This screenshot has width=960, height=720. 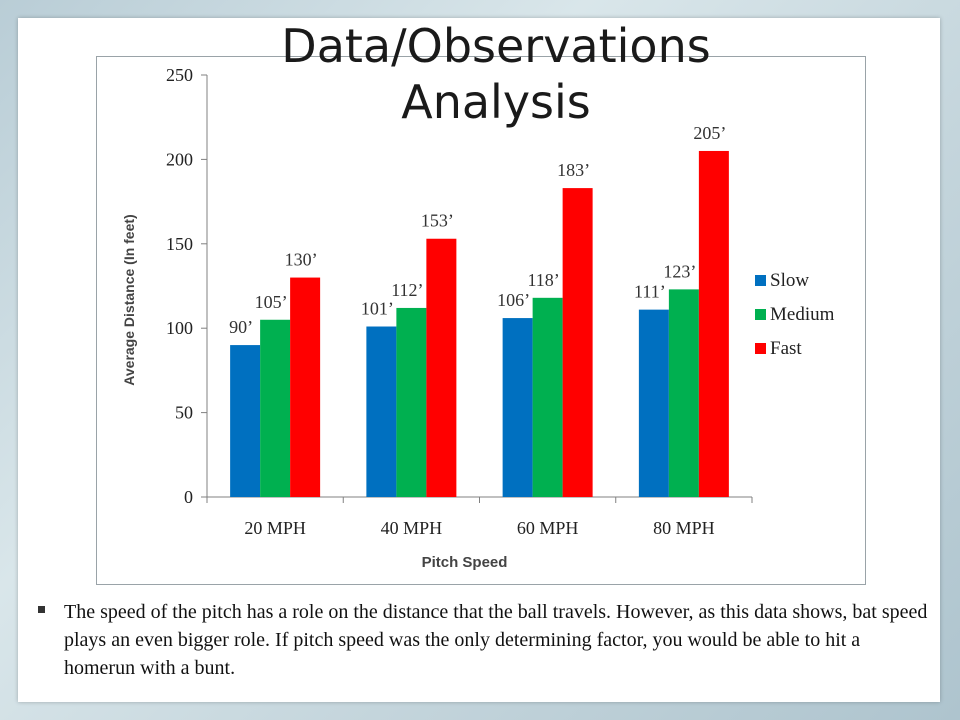 What do you see at coordinates (650, 292) in the screenshot?
I see `data-label: 111’` at bounding box center [650, 292].